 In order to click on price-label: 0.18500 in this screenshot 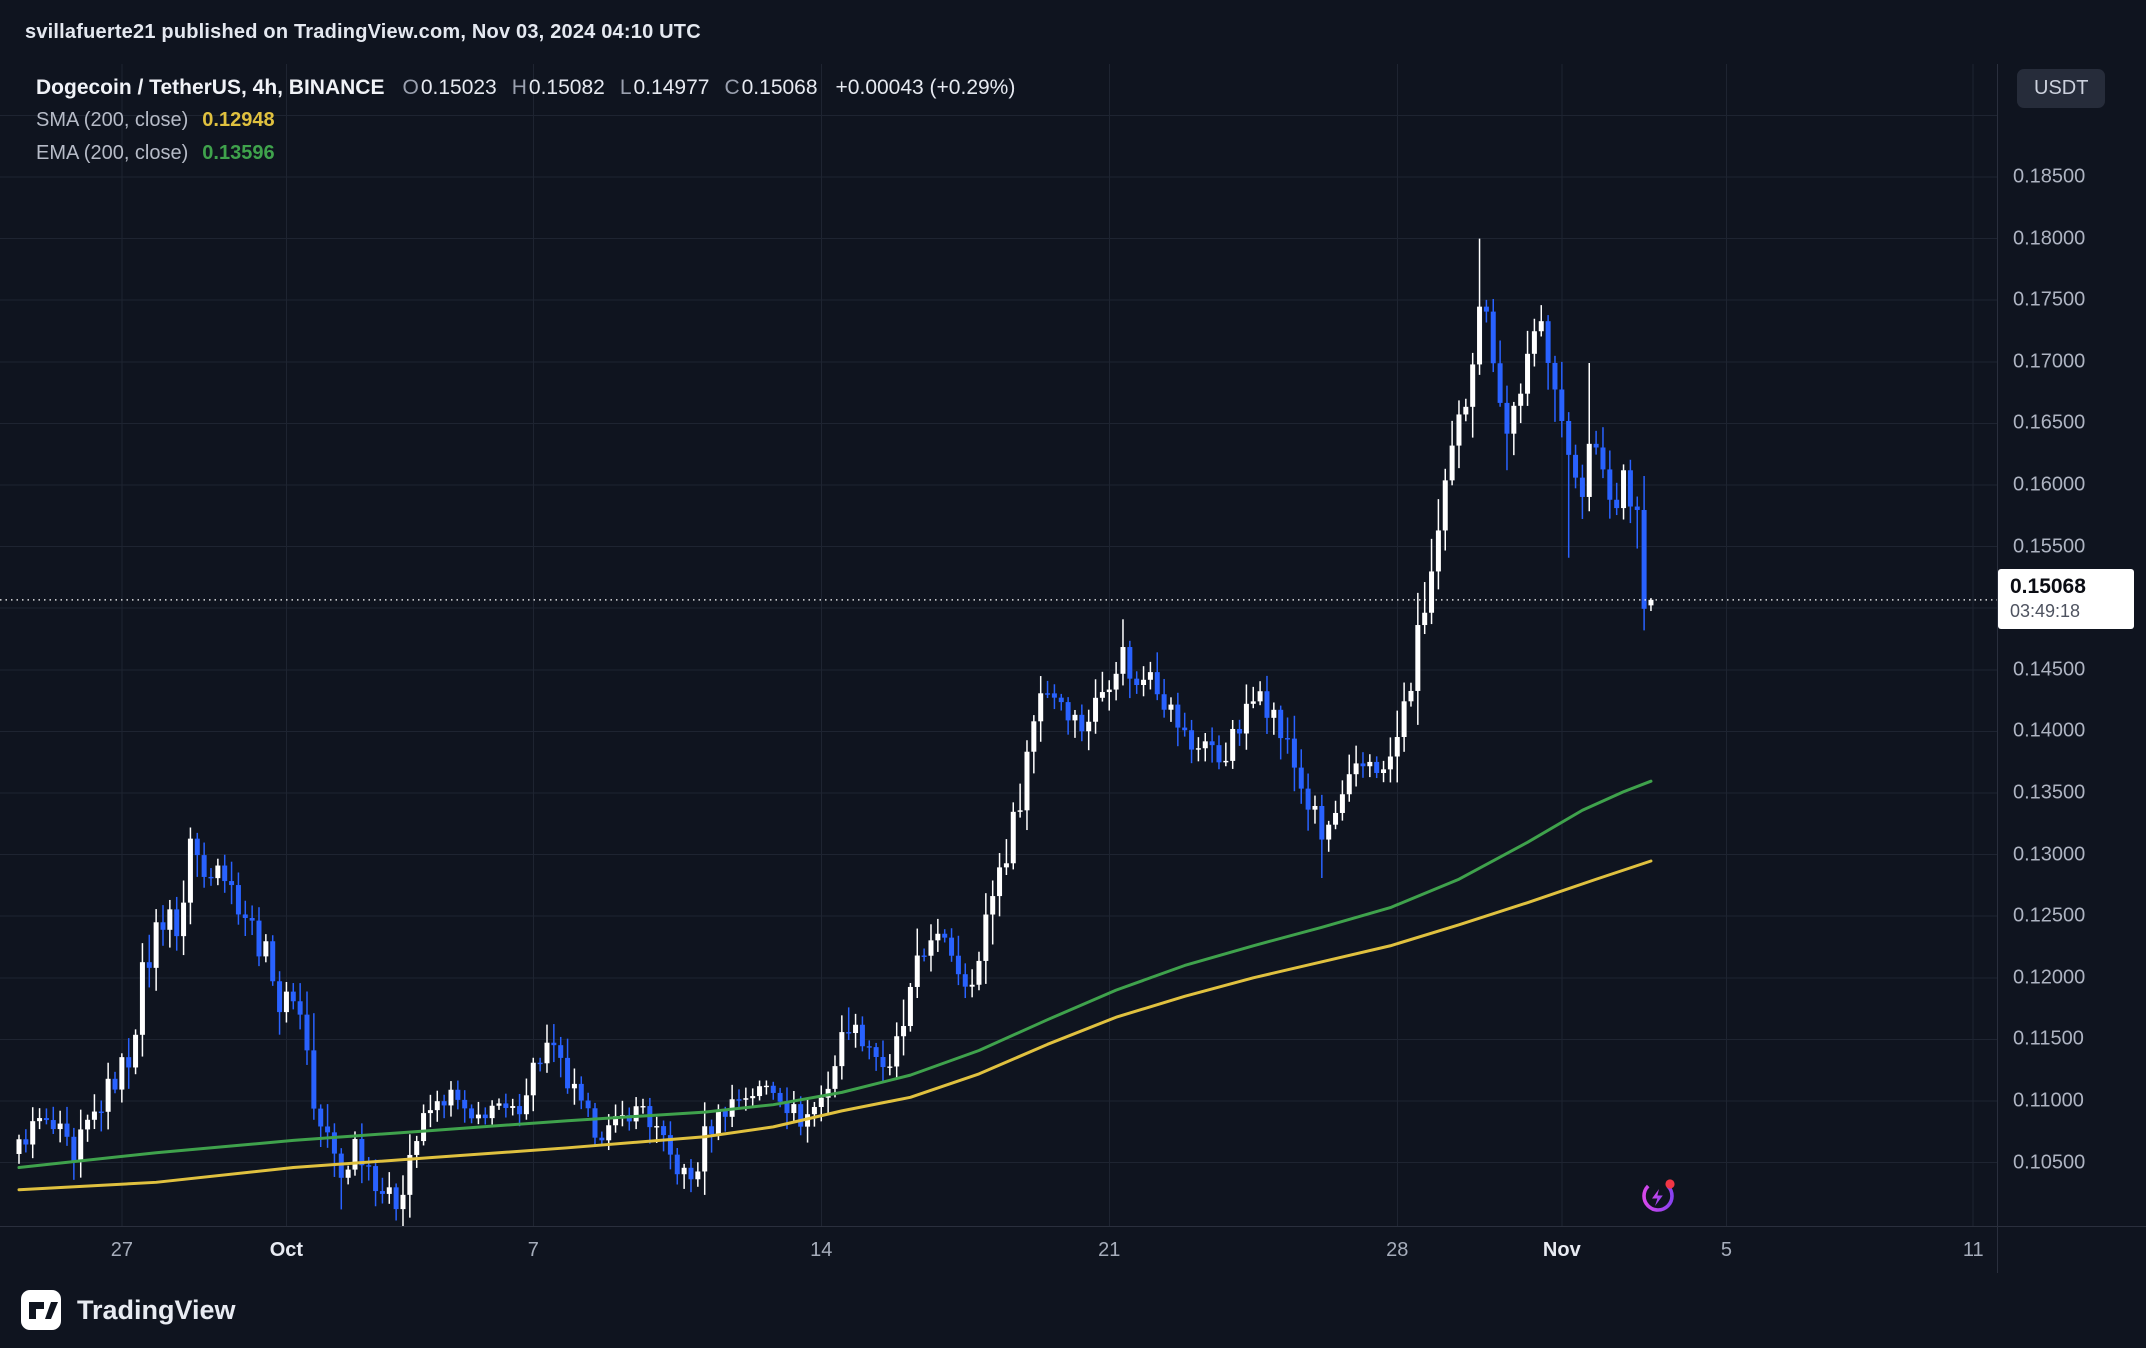, I will do `click(2049, 176)`.